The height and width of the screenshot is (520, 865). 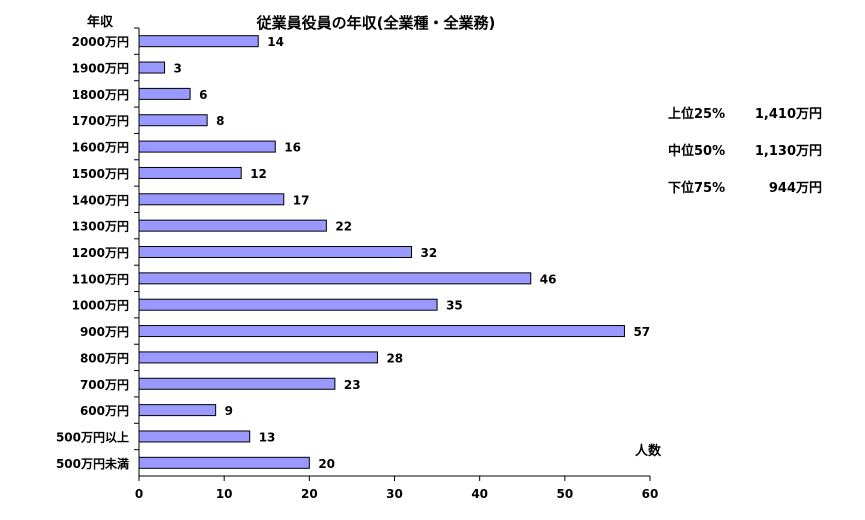 What do you see at coordinates (788, 114) in the screenshot?
I see `stat-value: 1,410万円` at bounding box center [788, 114].